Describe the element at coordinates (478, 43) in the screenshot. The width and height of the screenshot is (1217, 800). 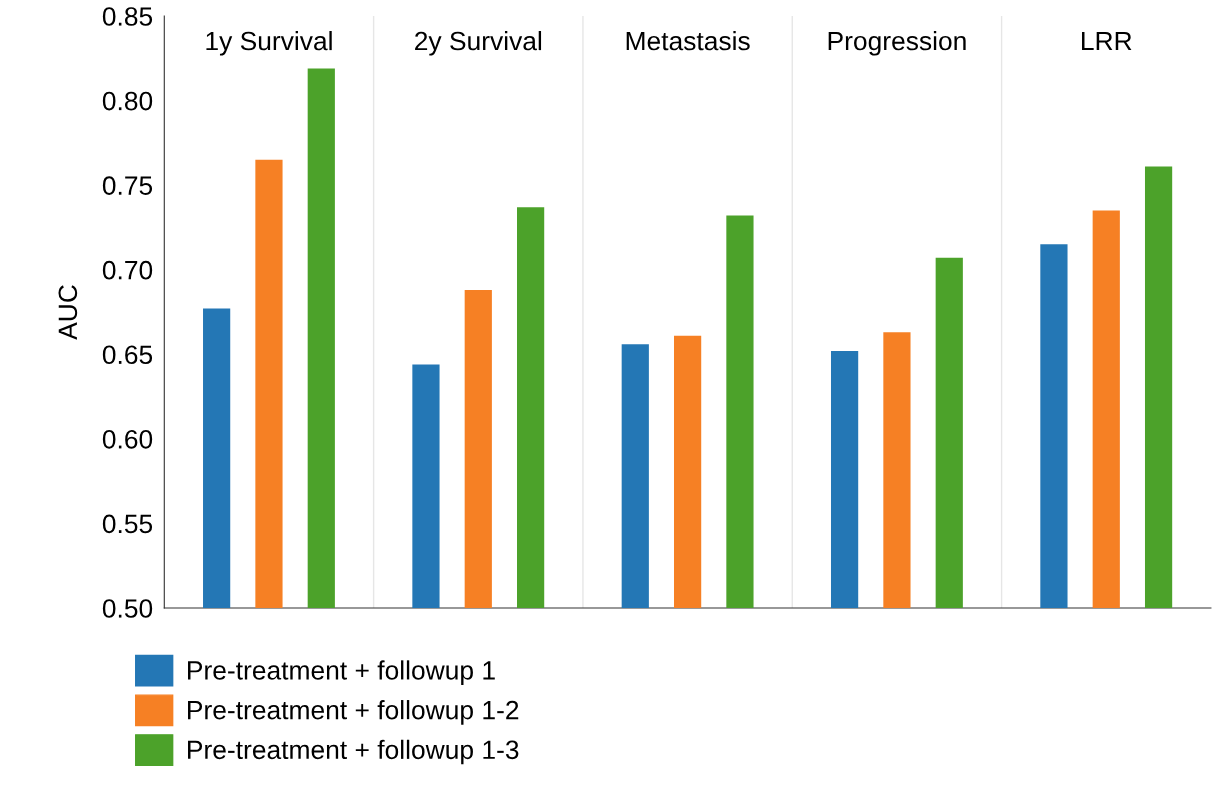
I see `x-tick-label: 2y Survival` at that location.